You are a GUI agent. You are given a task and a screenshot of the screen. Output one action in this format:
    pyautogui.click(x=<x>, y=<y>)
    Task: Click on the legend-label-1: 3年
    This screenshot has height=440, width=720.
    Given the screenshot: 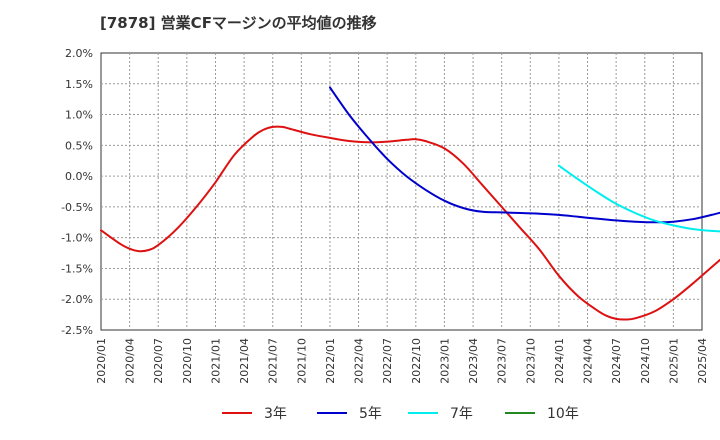 What is the action you would take?
    pyautogui.click(x=275, y=414)
    